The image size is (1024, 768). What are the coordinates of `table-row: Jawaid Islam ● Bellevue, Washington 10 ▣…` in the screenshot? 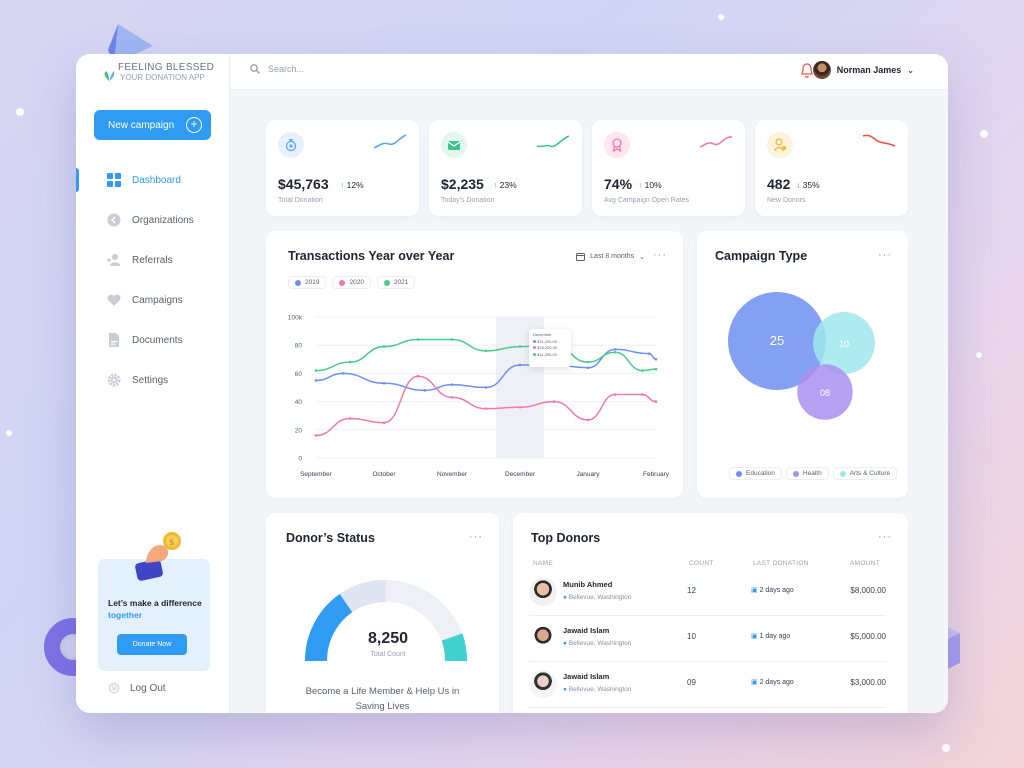 It's located at (707, 639).